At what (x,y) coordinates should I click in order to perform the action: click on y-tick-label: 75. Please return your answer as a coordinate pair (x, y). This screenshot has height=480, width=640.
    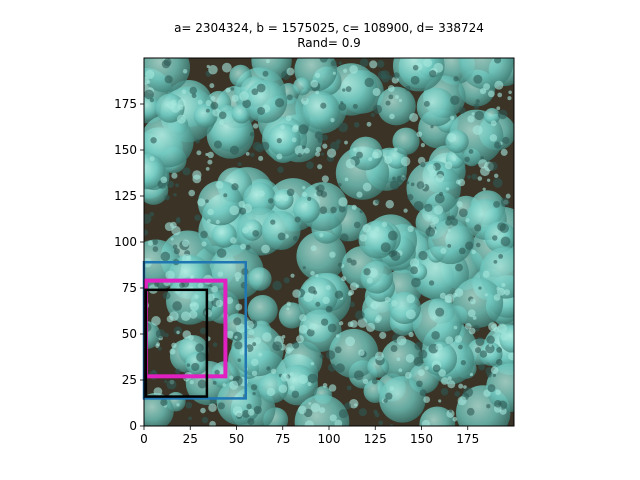
    Looking at the image, I should click on (129, 288).